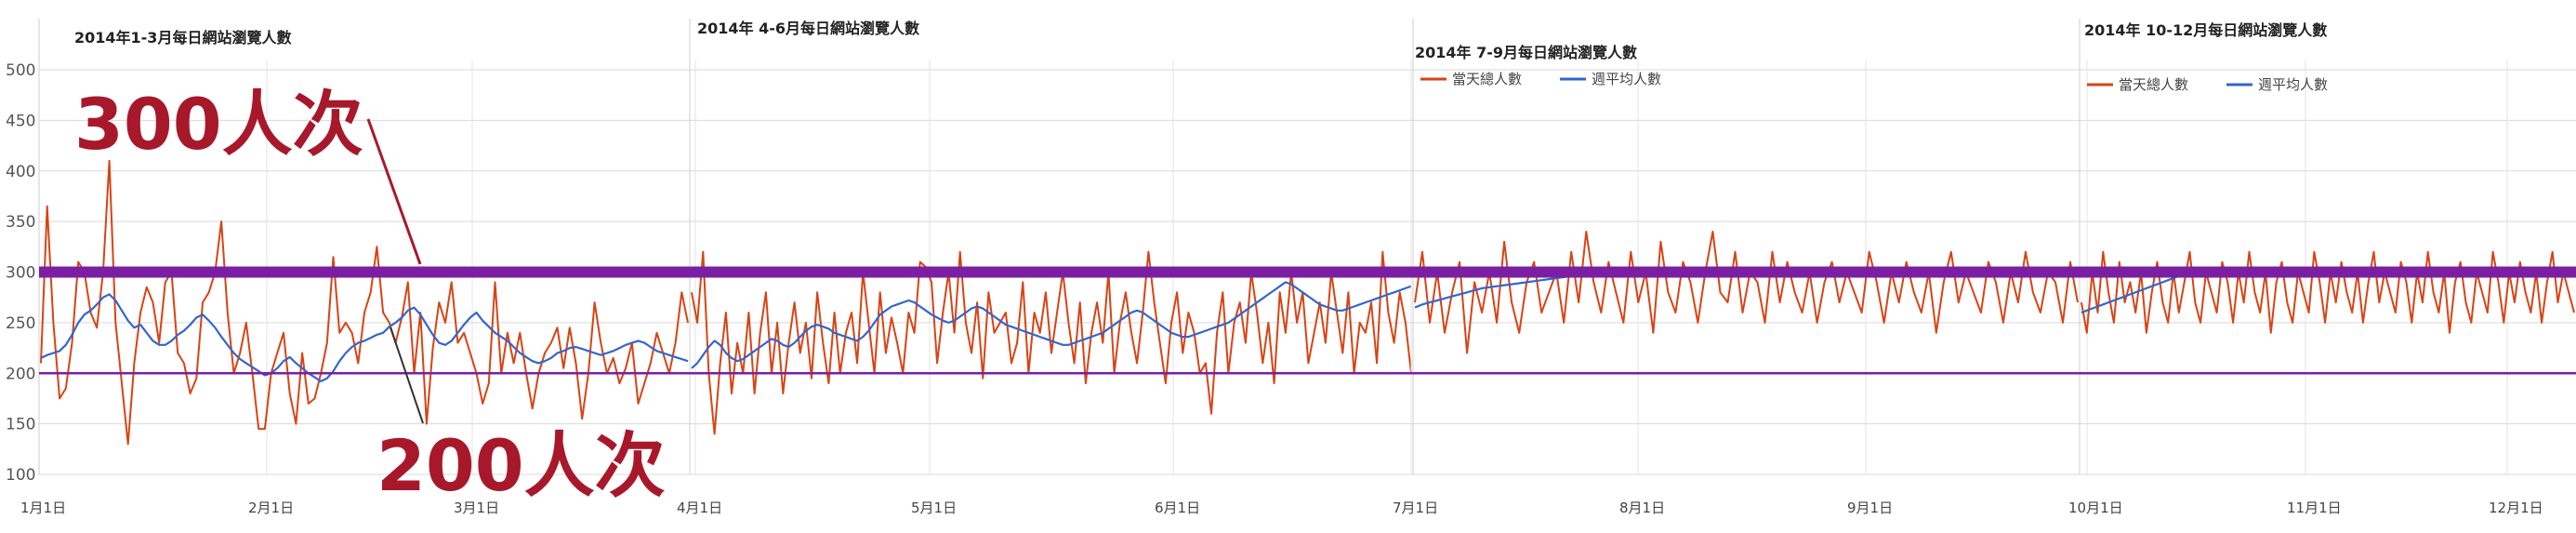  I want to click on x-tick-label: 5月1日, so click(934, 508).